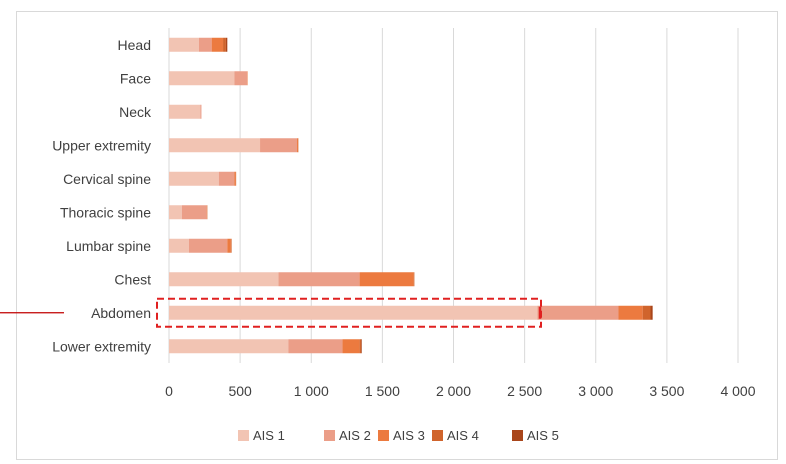 The image size is (786, 464). I want to click on category-label-chest: Chest, so click(132, 279).